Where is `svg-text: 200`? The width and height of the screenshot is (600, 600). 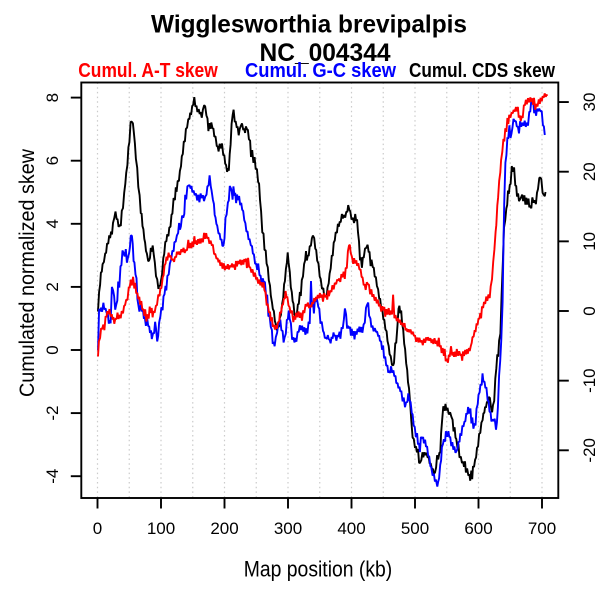 svg-text: 200 is located at coordinates (224, 528).